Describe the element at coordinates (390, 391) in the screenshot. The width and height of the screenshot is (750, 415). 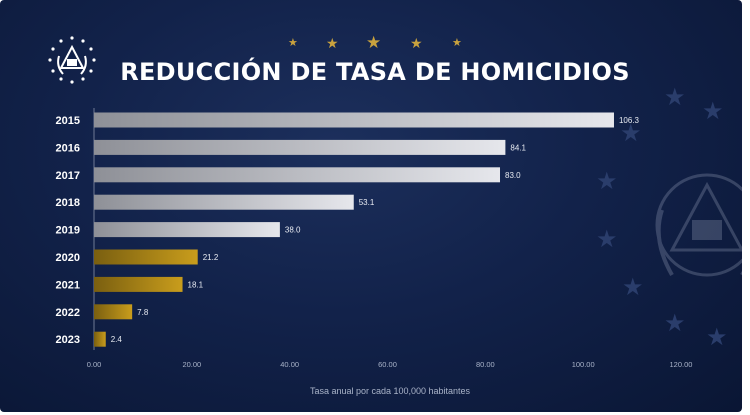
I see `x-axis-label: Tasa anual por cada 100,000 habitantes` at that location.